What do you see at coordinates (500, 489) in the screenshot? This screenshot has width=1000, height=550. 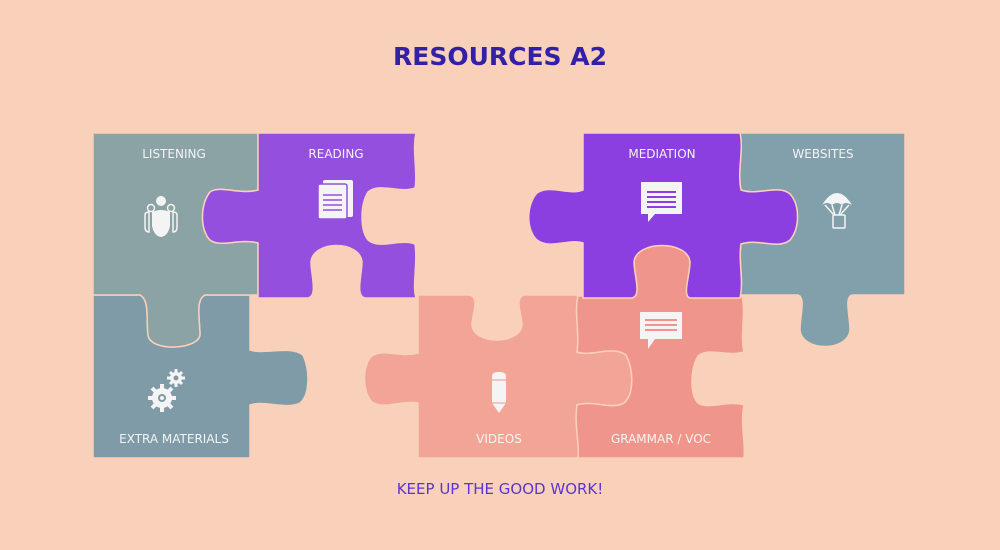 I see `footer-message: KEEP UP THE GOOD WORK!` at bounding box center [500, 489].